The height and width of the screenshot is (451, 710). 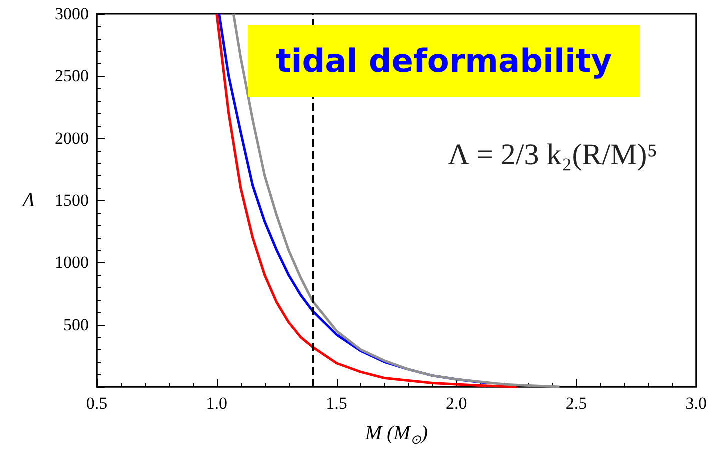 What do you see at coordinates (457, 403) in the screenshot?
I see `x-tick-label: 2.0` at bounding box center [457, 403].